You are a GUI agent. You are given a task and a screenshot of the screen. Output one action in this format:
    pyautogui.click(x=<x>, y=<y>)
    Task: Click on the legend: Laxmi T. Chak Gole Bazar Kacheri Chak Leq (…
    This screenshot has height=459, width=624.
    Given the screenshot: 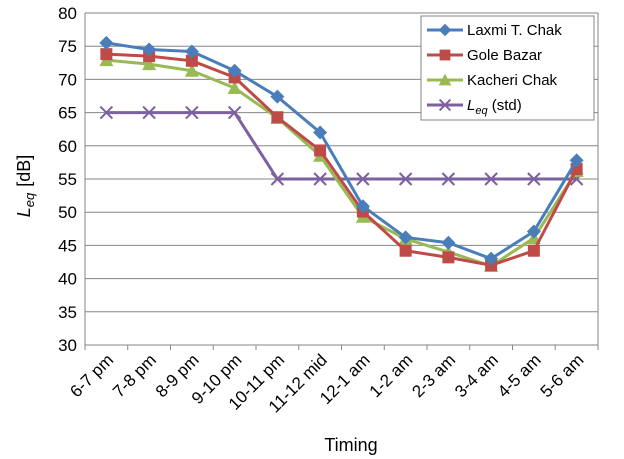 What is the action you would take?
    pyautogui.click(x=507, y=68)
    